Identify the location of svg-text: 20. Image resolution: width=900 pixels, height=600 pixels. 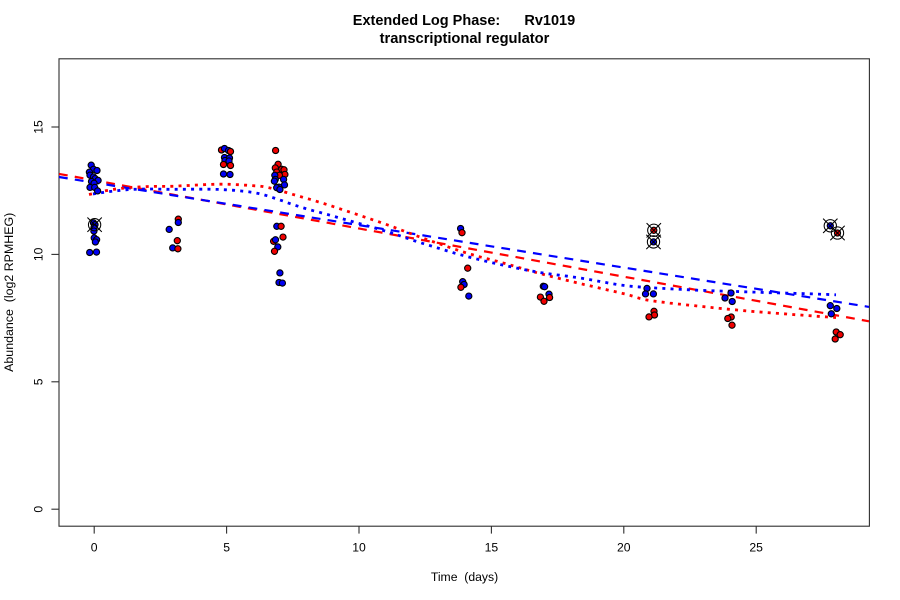
(624, 548).